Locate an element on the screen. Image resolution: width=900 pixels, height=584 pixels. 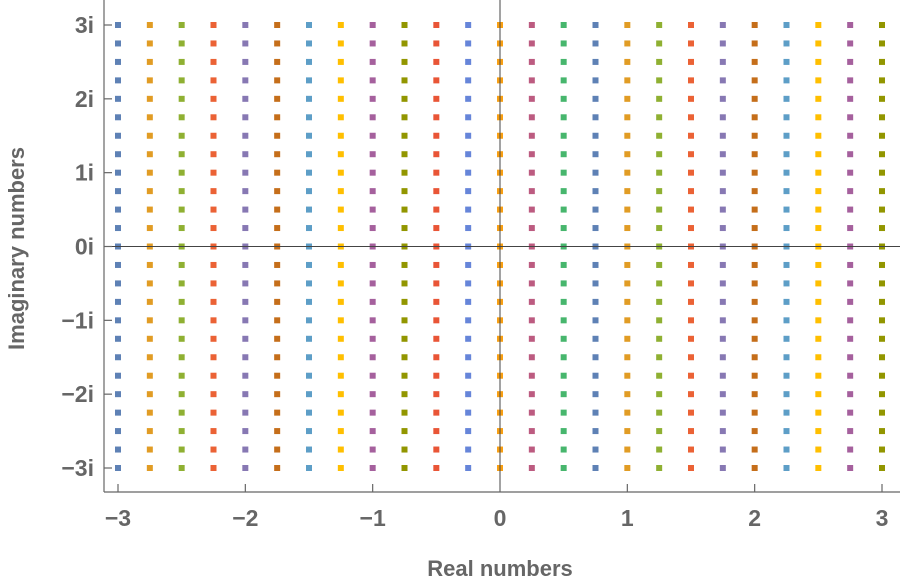
y-tick-label: −1i is located at coordinates (77, 320).